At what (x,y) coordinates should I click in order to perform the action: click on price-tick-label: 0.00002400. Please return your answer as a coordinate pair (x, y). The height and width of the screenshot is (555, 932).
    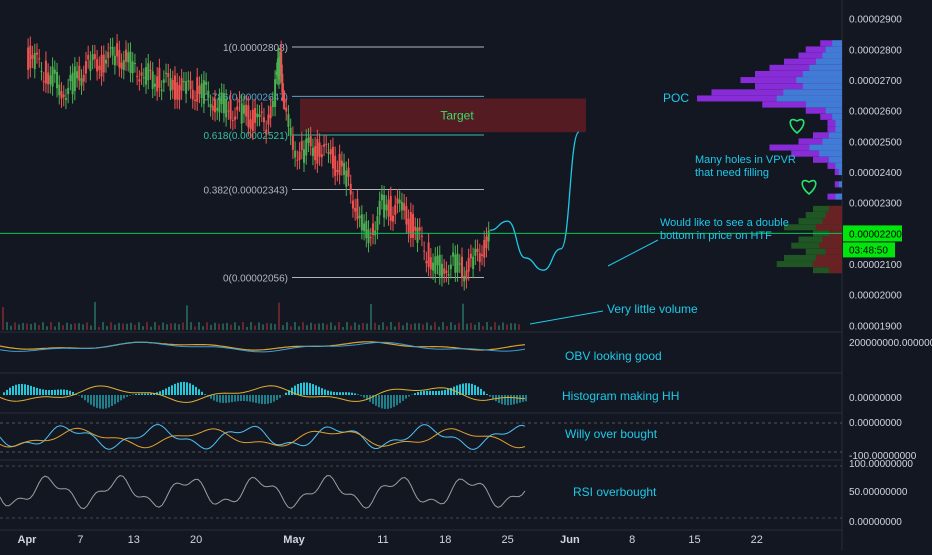
    Looking at the image, I should click on (875, 173).